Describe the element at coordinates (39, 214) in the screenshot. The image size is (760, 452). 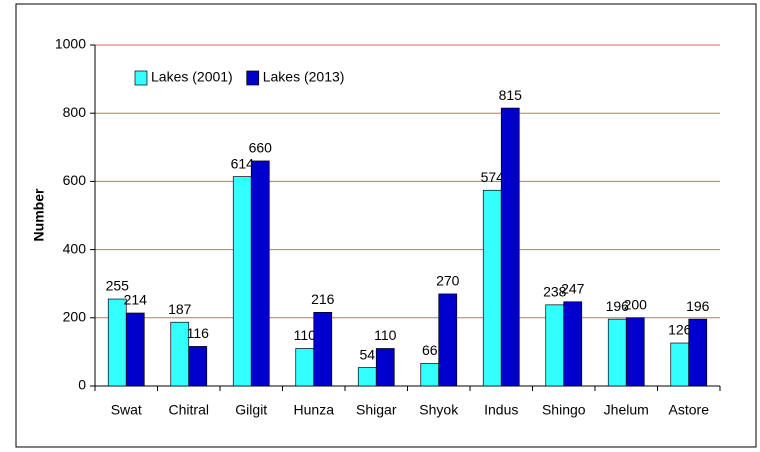
I see `y-axis-label: Number` at that location.